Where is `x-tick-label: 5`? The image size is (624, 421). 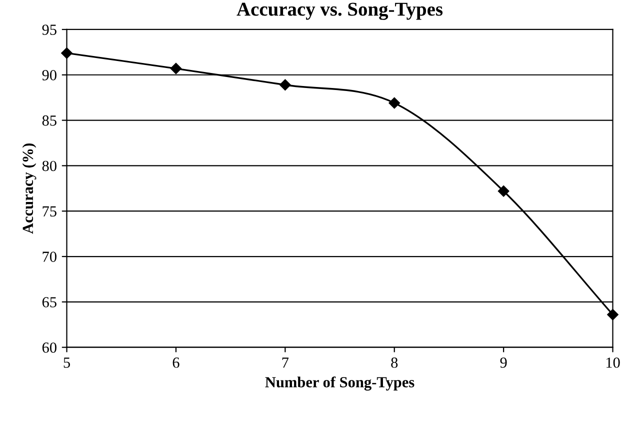
x-tick-label: 5 is located at coordinates (67, 363).